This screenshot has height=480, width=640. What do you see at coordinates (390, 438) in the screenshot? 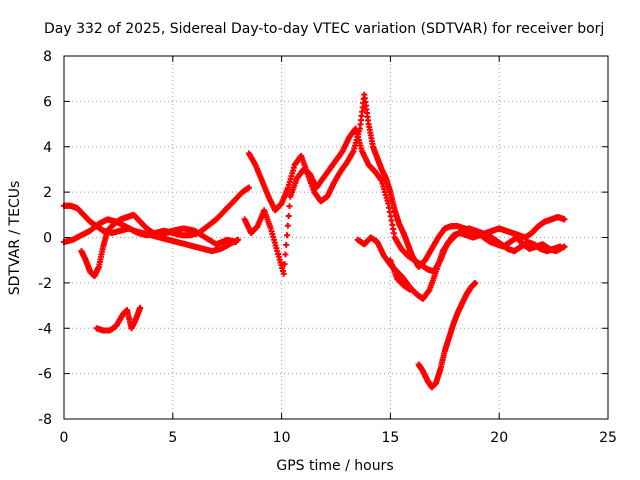
I see `x-tick-label: 15` at bounding box center [390, 438].